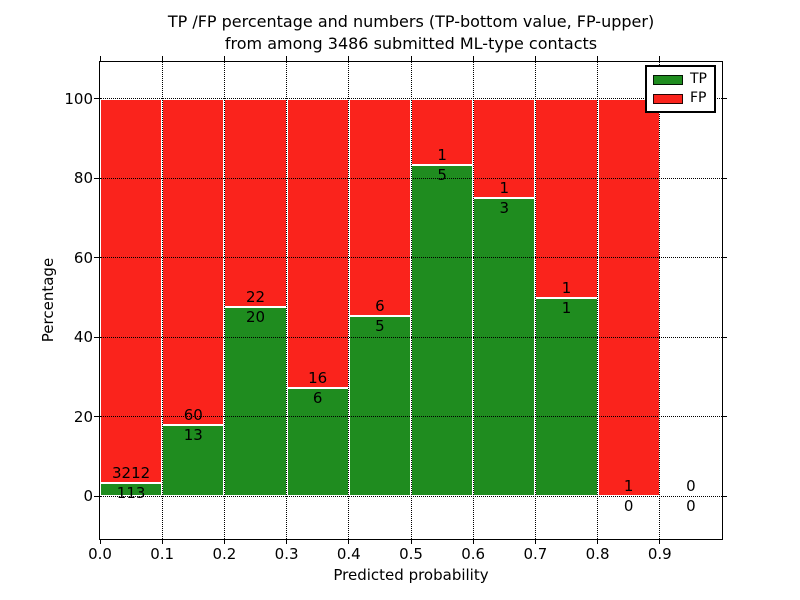 This screenshot has height=600, width=800. Describe the element at coordinates (348, 554) in the screenshot. I see `x-tick-label: 0.4` at that location.